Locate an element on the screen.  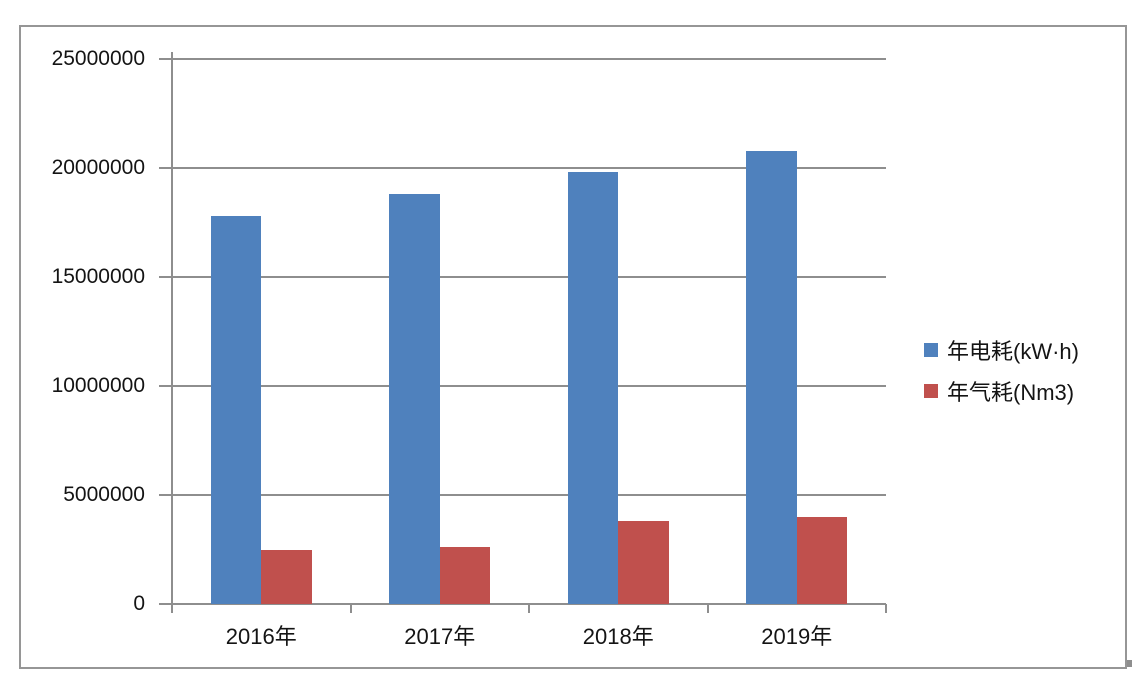
legend-item-electricity: 年电耗(kW·h) is located at coordinates (1001, 350).